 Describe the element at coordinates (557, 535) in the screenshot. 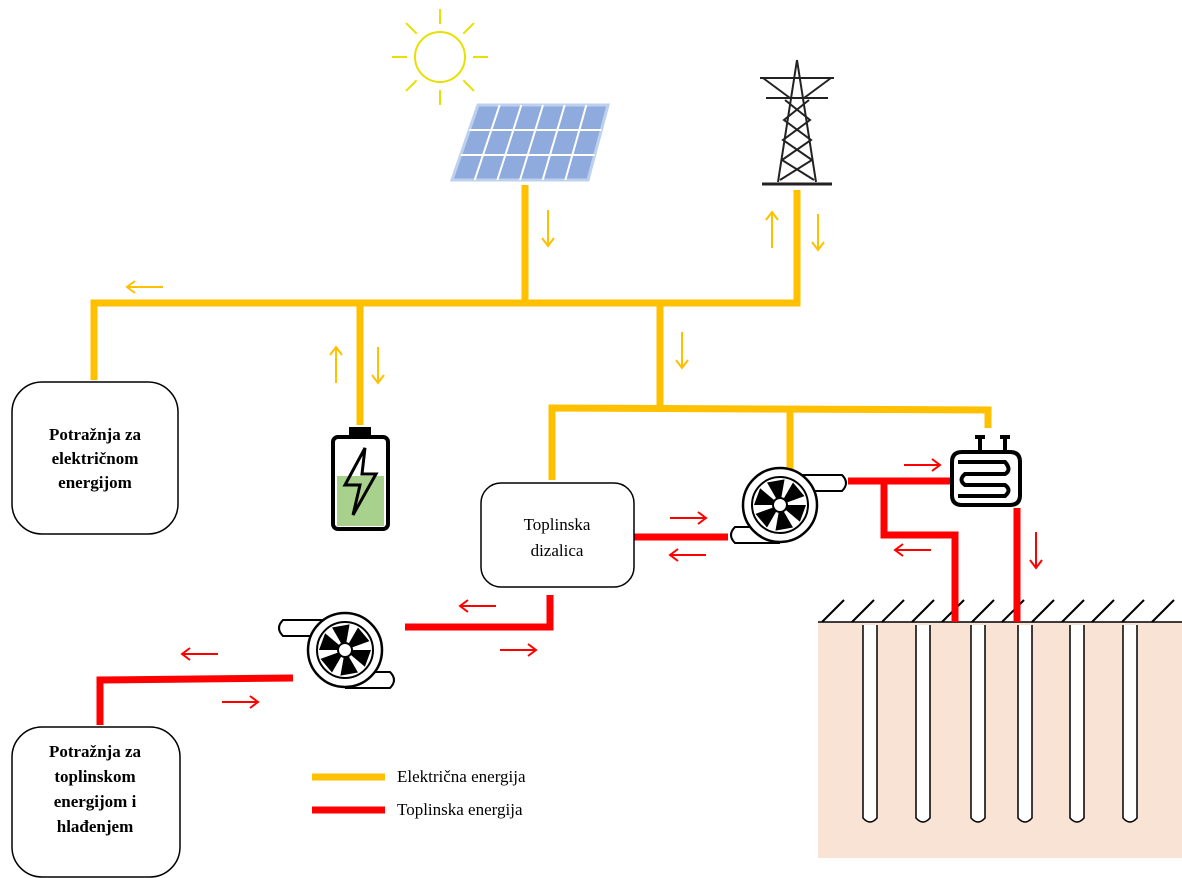

I see `heat-pump-box` at that location.